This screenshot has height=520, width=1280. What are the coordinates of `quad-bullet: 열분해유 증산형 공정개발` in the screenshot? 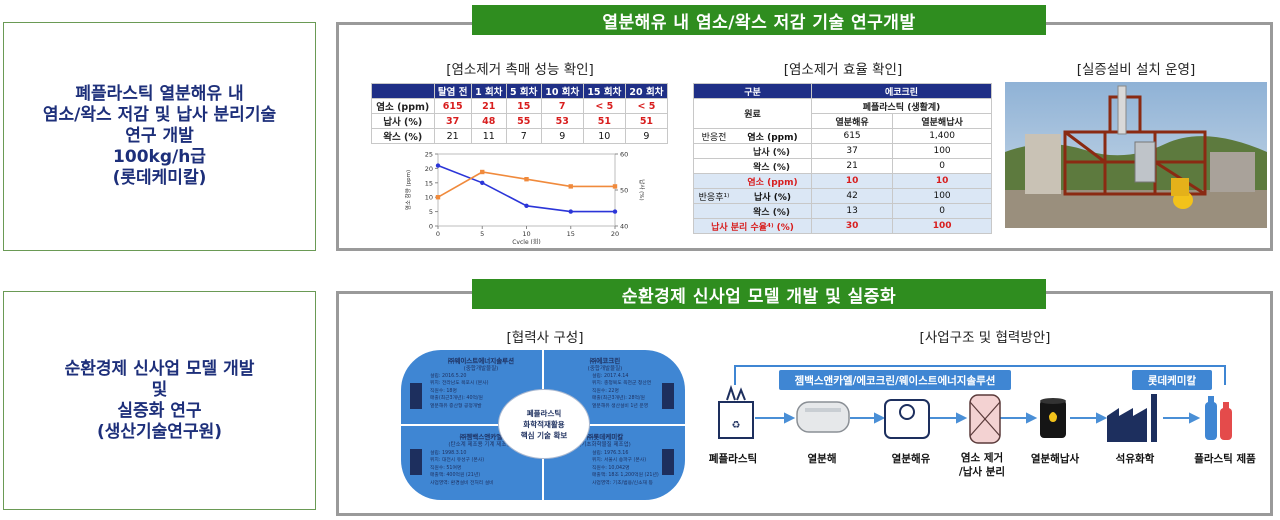 It's located at (456, 406).